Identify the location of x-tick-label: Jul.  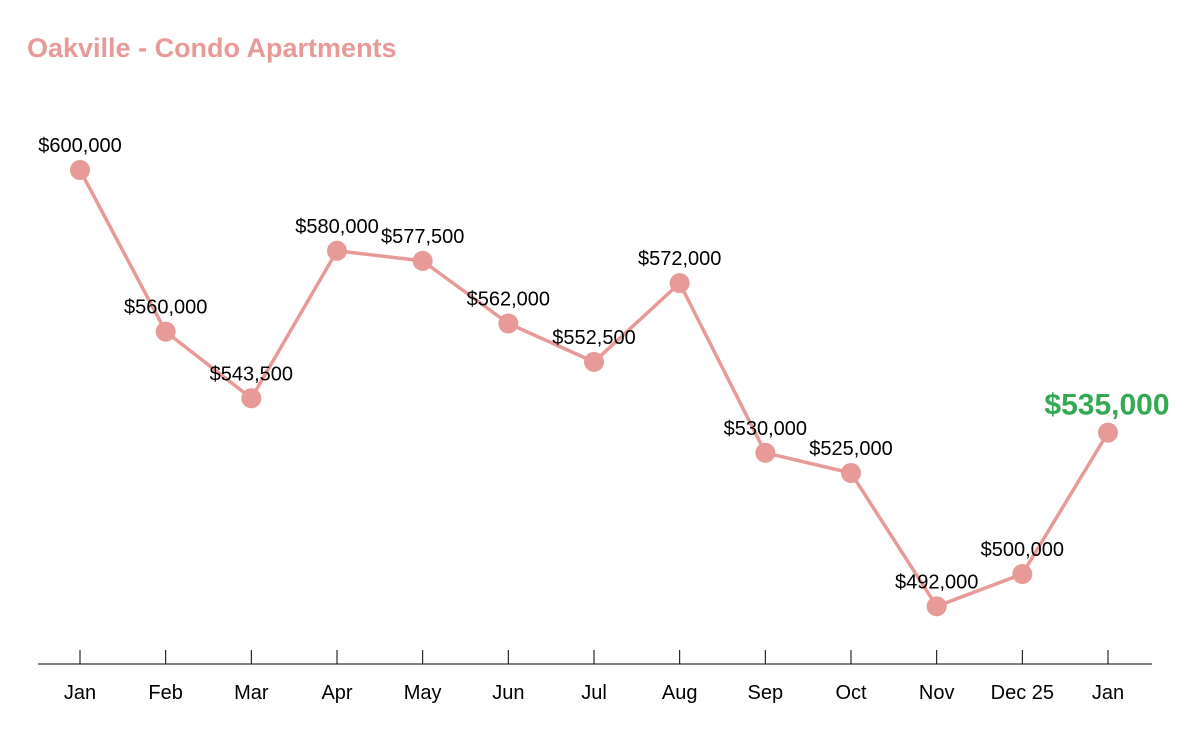
(594, 693).